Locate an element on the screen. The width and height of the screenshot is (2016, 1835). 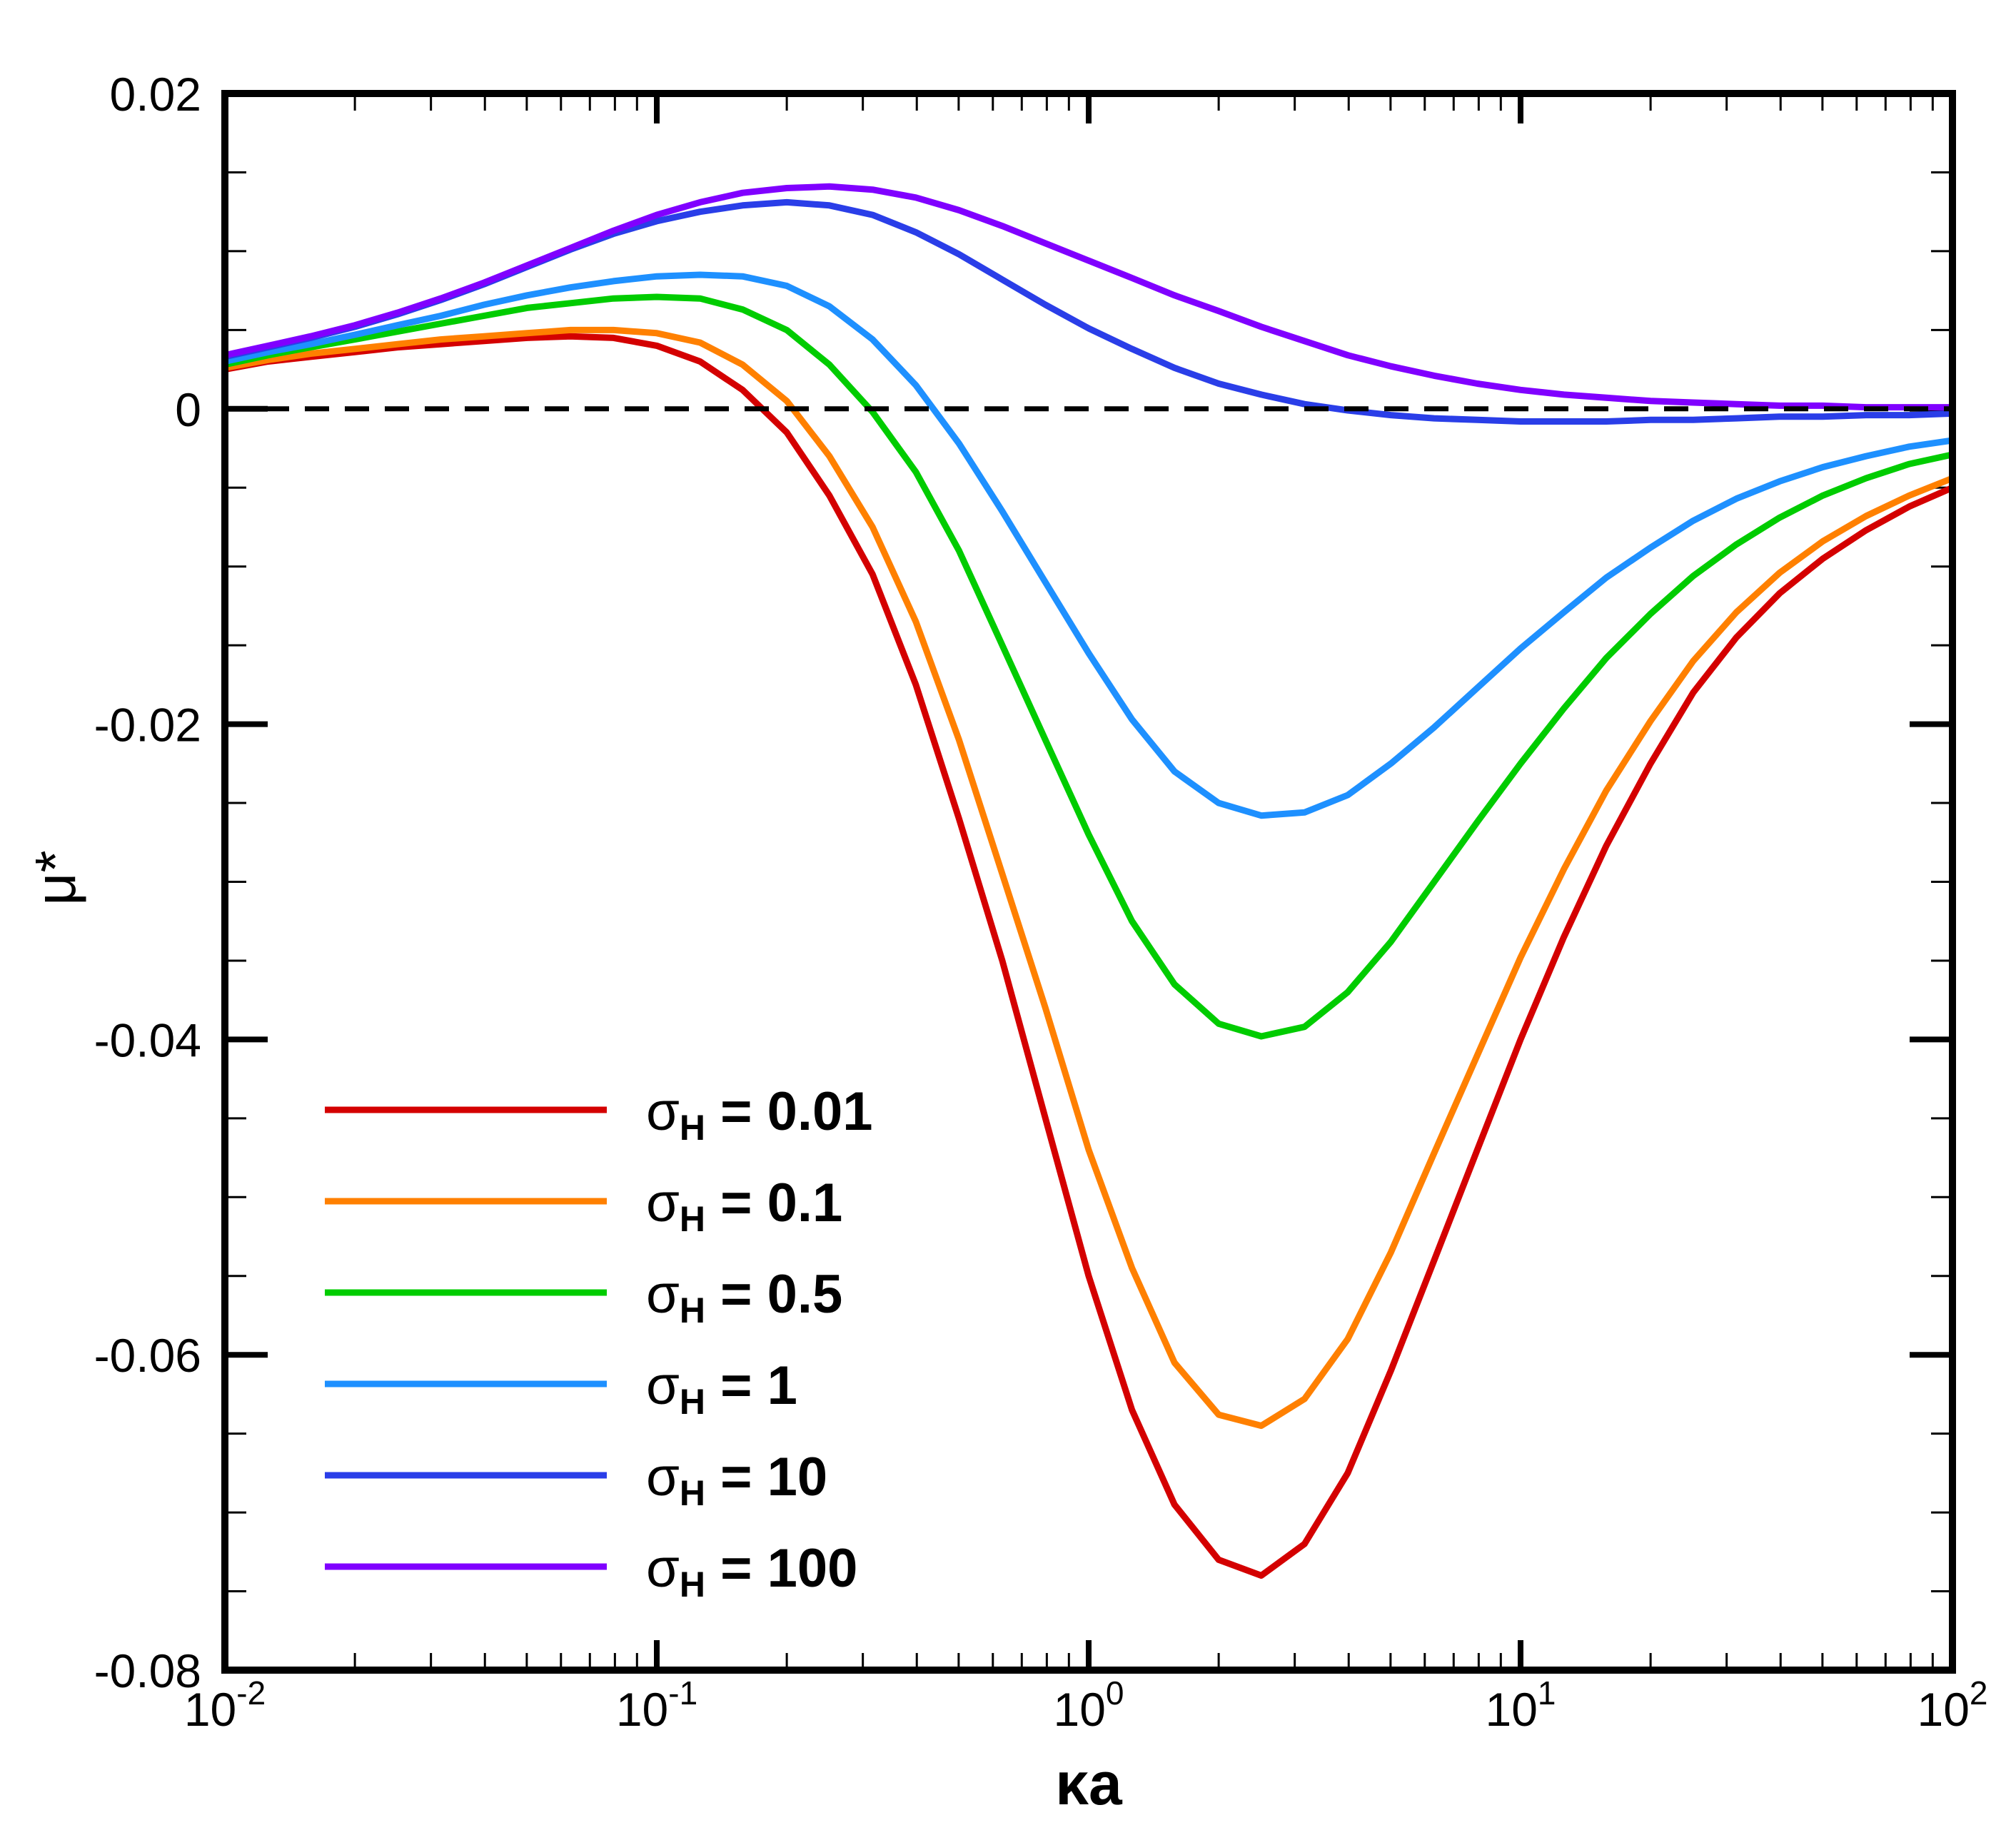
legend-label: σH = 1 is located at coordinates (721, 1388).